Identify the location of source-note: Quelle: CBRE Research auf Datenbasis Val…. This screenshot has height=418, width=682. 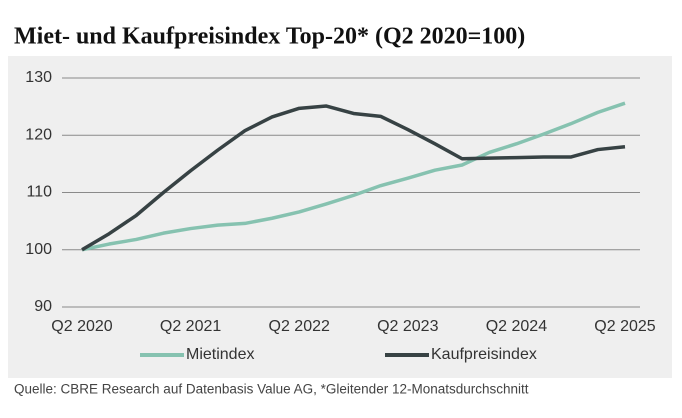
(271, 389).